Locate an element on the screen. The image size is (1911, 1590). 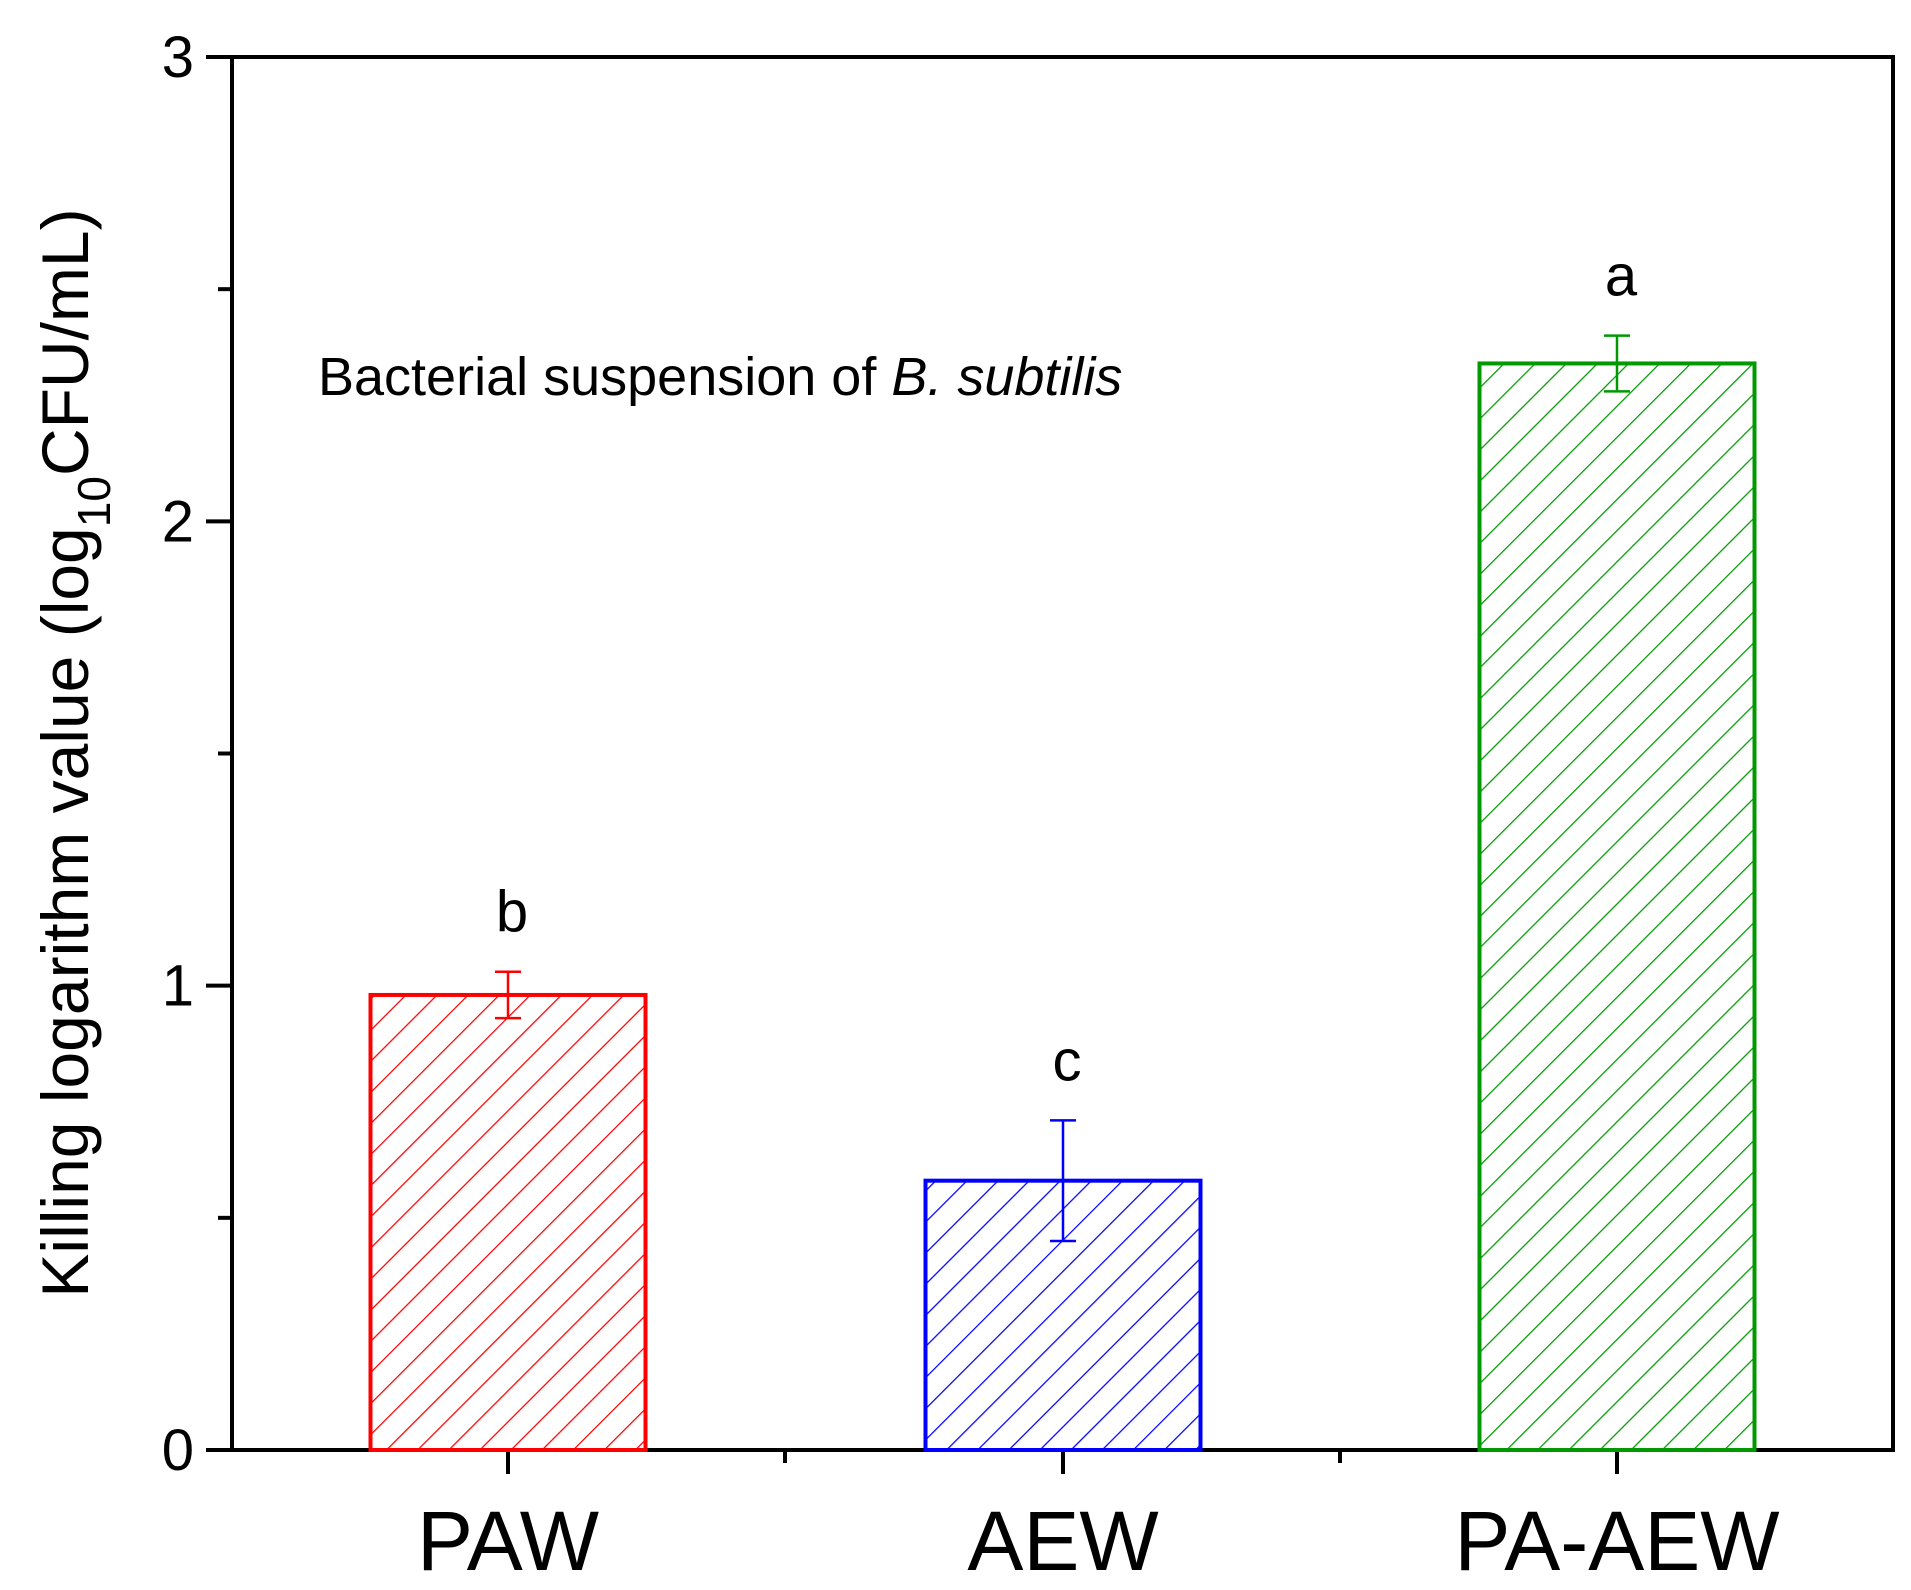
y-axis: 0 1 2 3 is located at coordinates (197, 754).